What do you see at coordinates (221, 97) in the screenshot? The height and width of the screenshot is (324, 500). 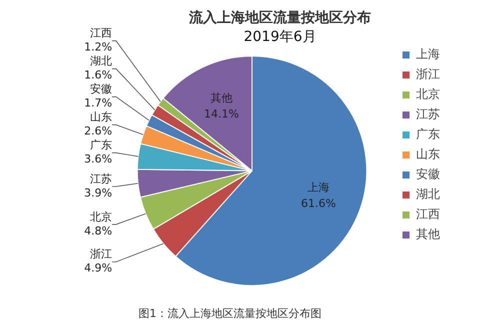 I see `slice-label: 其他` at bounding box center [221, 97].